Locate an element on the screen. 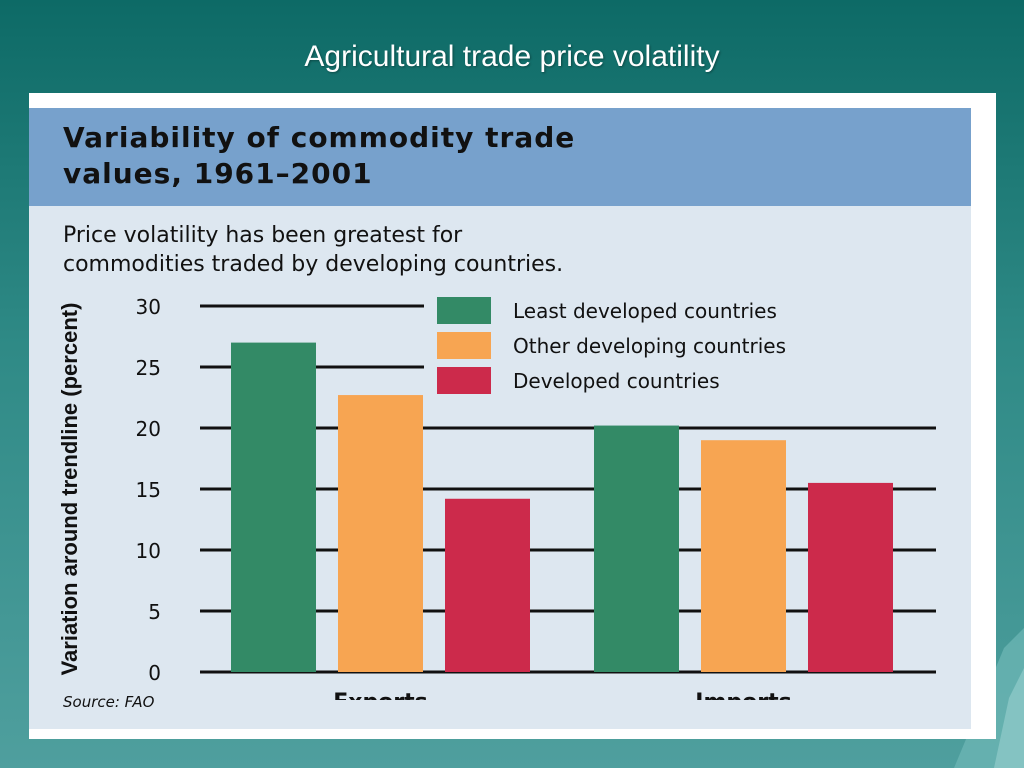 The image size is (1024, 768). legend-label: Other developing countries is located at coordinates (649, 346).